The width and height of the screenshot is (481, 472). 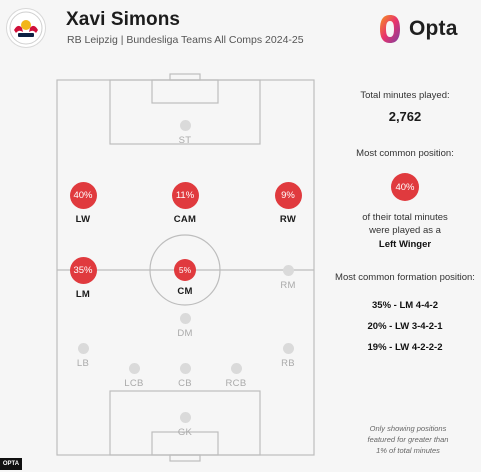 What do you see at coordinates (405, 305) in the screenshot?
I see `formation-line-1: 35% - LM 4-4-2` at bounding box center [405, 305].